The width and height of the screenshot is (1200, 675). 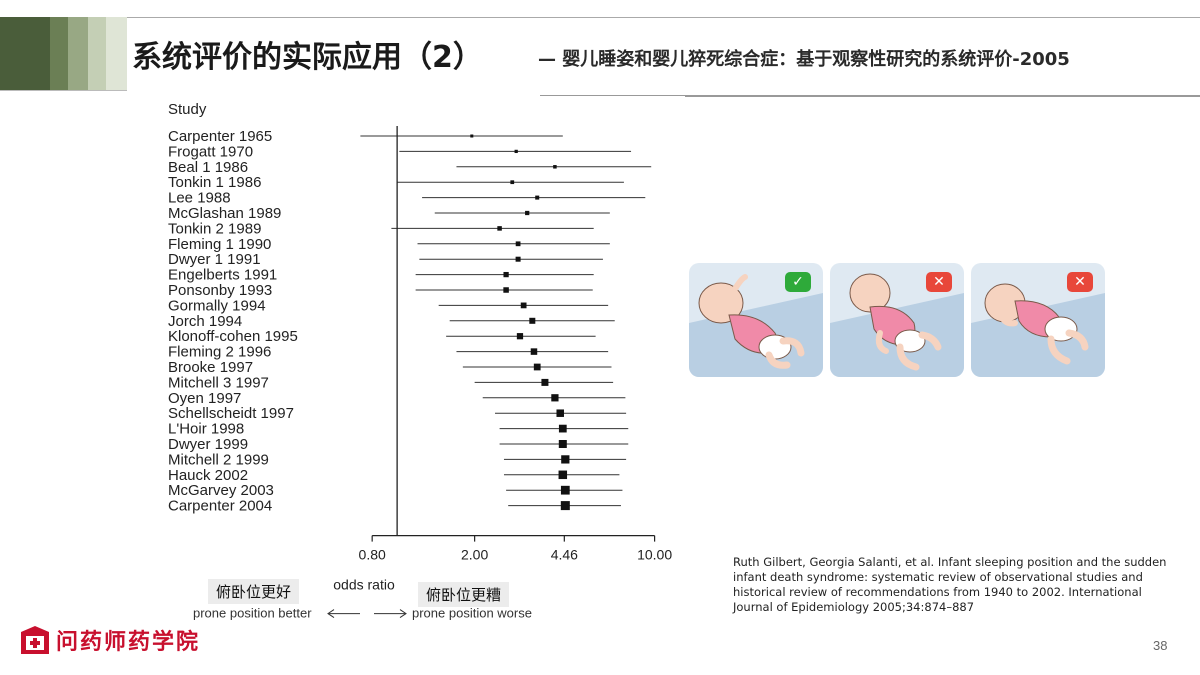 I want to click on badge-cross-prone: ✕, so click(x=939, y=282).